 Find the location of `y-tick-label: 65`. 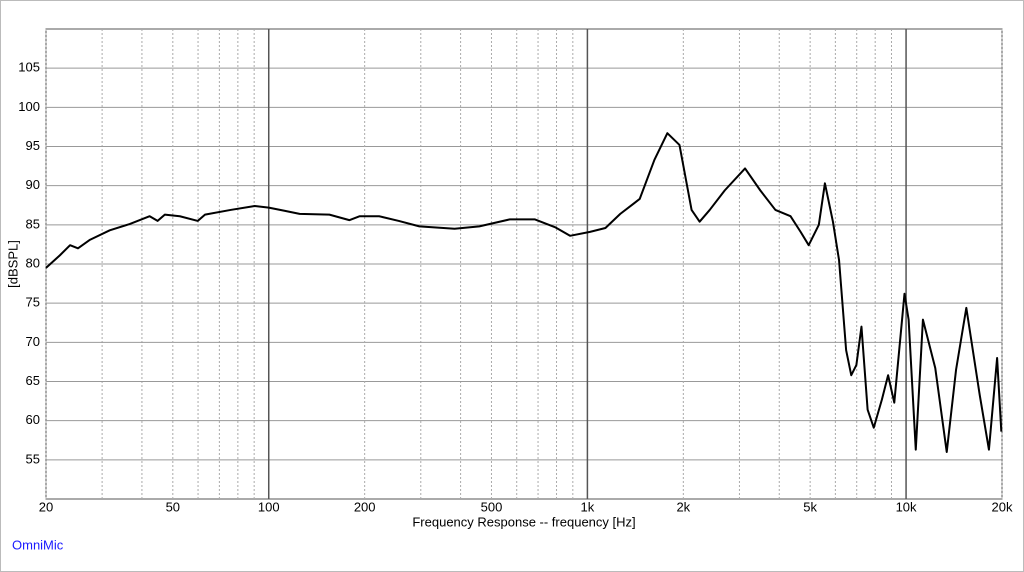

y-tick-label: 65 is located at coordinates (33, 380).